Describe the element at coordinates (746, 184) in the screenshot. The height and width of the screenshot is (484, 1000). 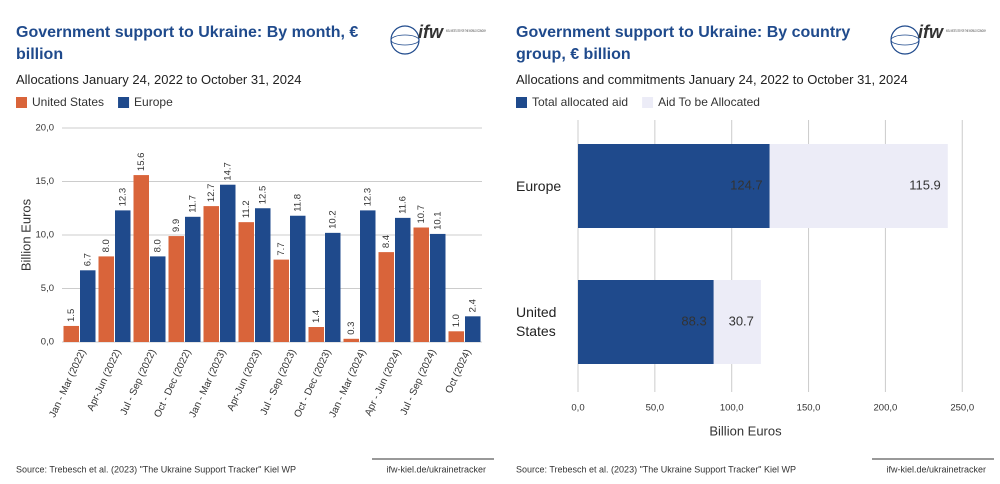
I see `value-label: 124.7` at that location.